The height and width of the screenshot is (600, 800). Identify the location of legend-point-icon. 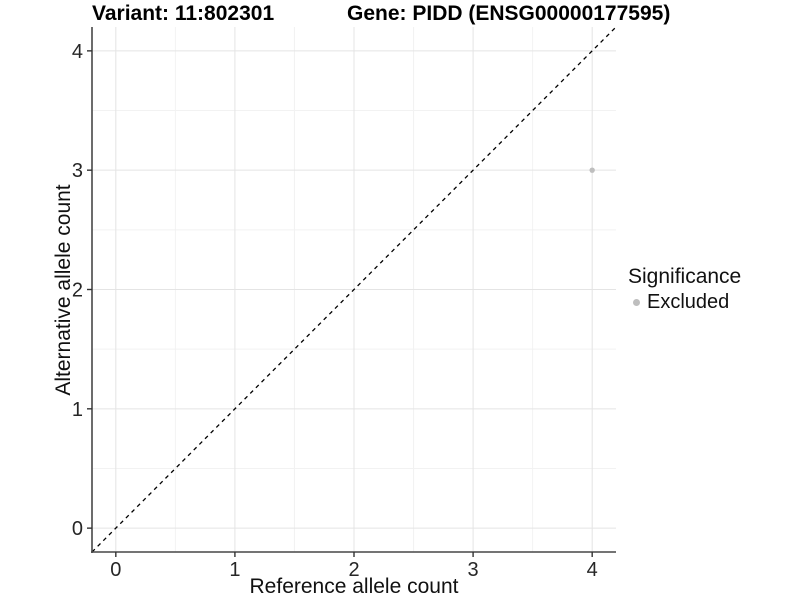
(636, 302).